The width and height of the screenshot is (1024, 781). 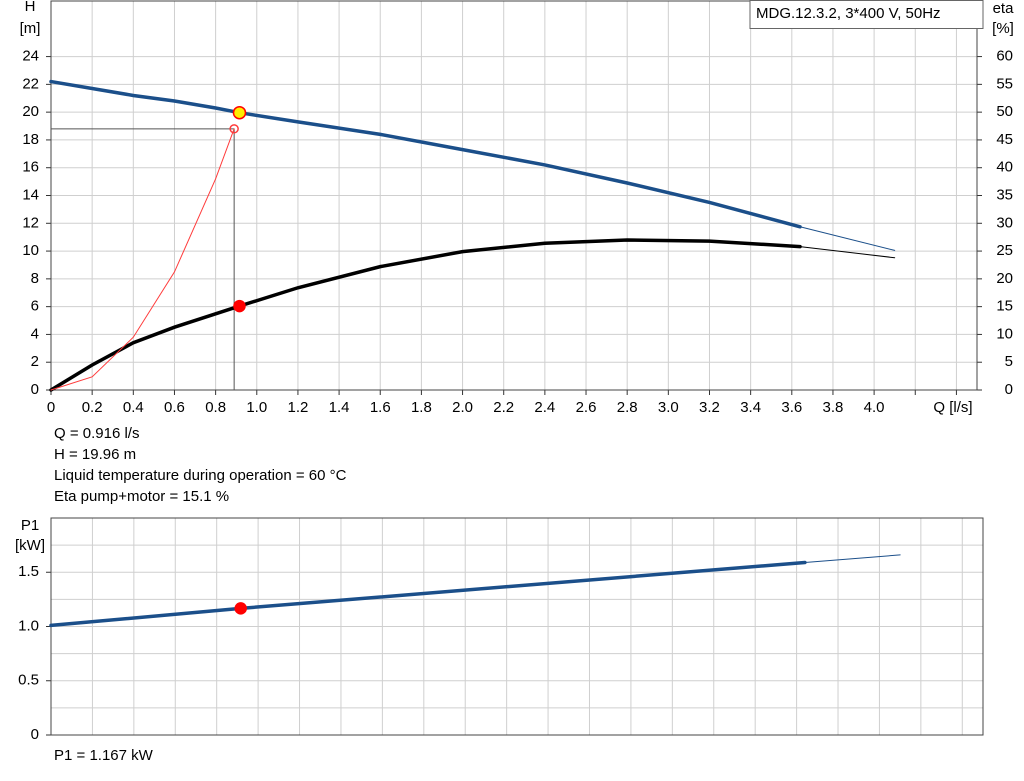 What do you see at coordinates (298, 407) in the screenshot?
I see `x-tick-label: 1.2` at bounding box center [298, 407].